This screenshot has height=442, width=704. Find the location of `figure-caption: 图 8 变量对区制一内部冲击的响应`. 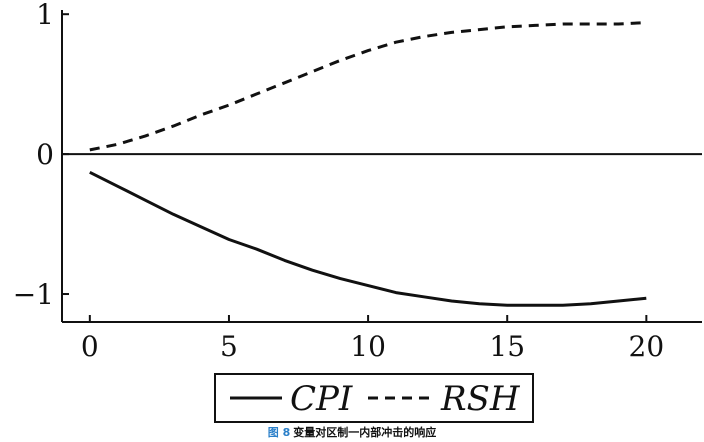

figure-caption: 图 8 变量对区制一内部冲击的响应 is located at coordinates (352, 432).